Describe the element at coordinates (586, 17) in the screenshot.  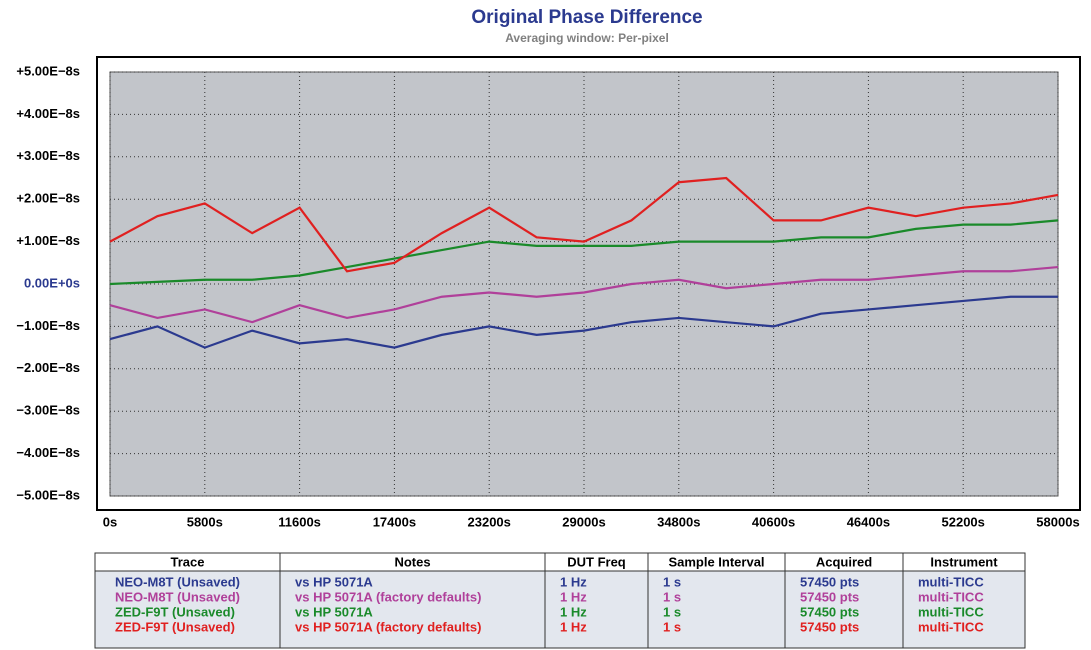
I see `chart-title: Original Phase Difference` at that location.